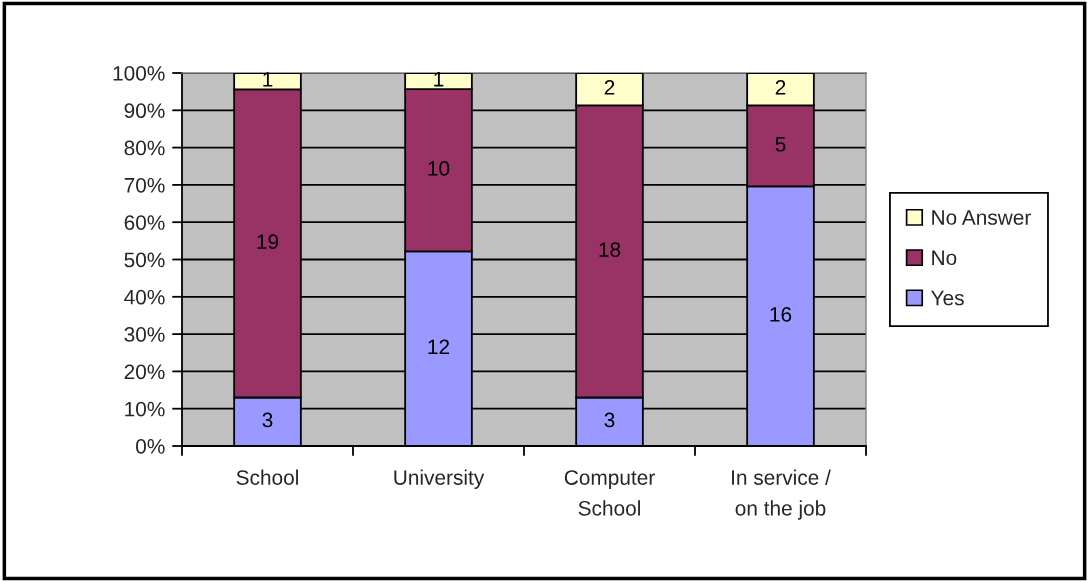 Image resolution: width=1089 pixels, height=582 pixels. What do you see at coordinates (145, 409) in the screenshot?
I see `y-tick-label: 10%` at bounding box center [145, 409].